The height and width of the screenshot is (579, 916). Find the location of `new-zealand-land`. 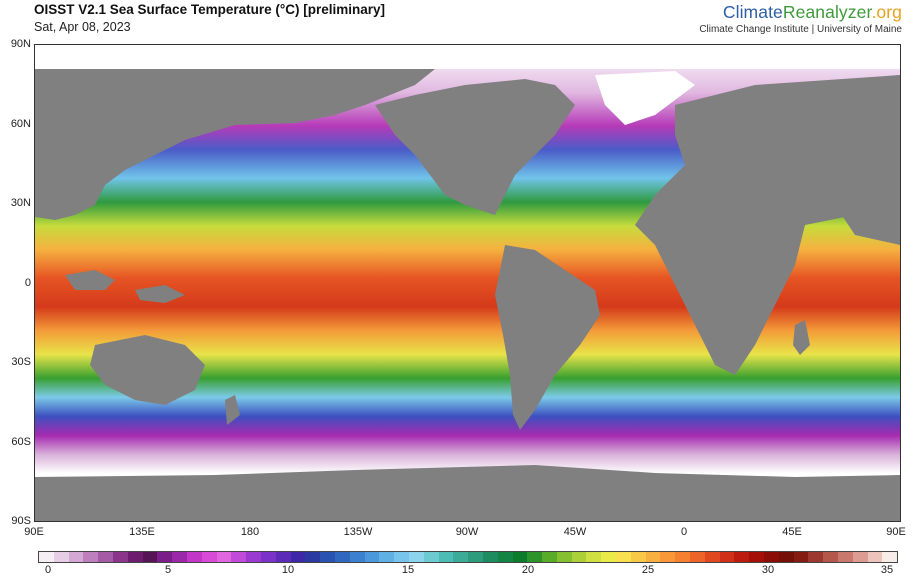

new-zealand-land is located at coordinates (232, 410).